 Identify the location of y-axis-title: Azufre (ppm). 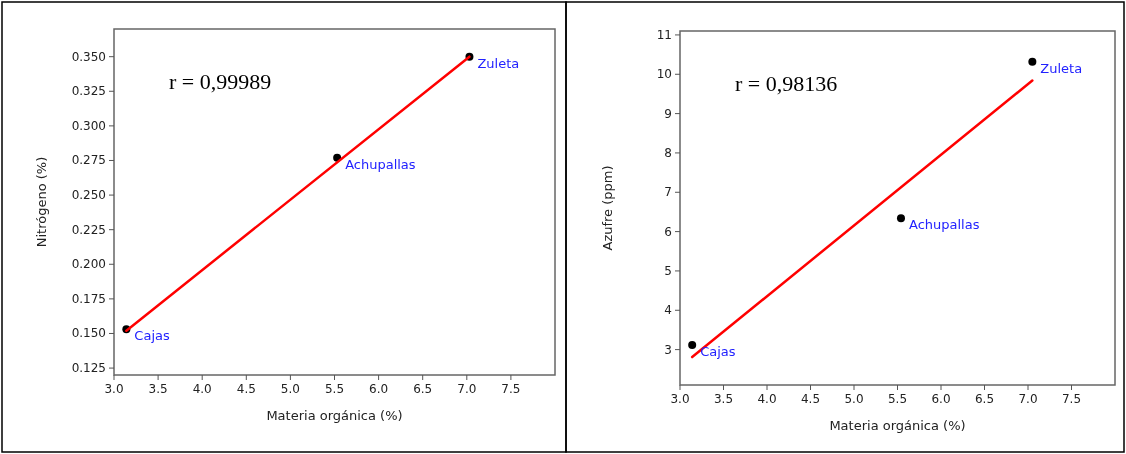
(607, 208).